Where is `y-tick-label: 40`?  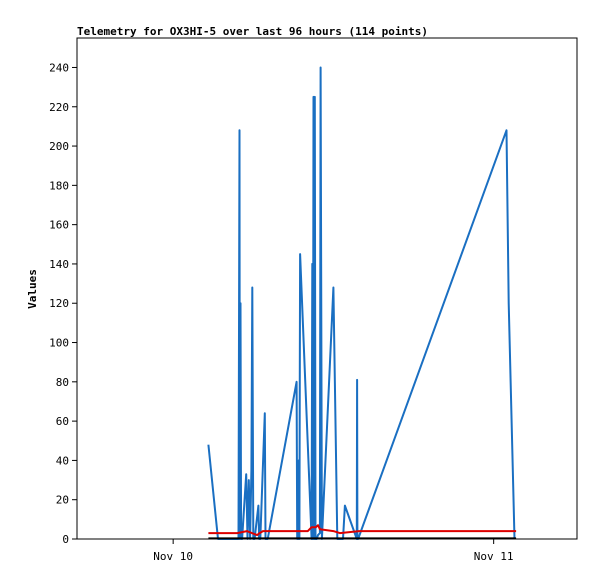 y-tick-label: 40 is located at coordinates (62, 460).